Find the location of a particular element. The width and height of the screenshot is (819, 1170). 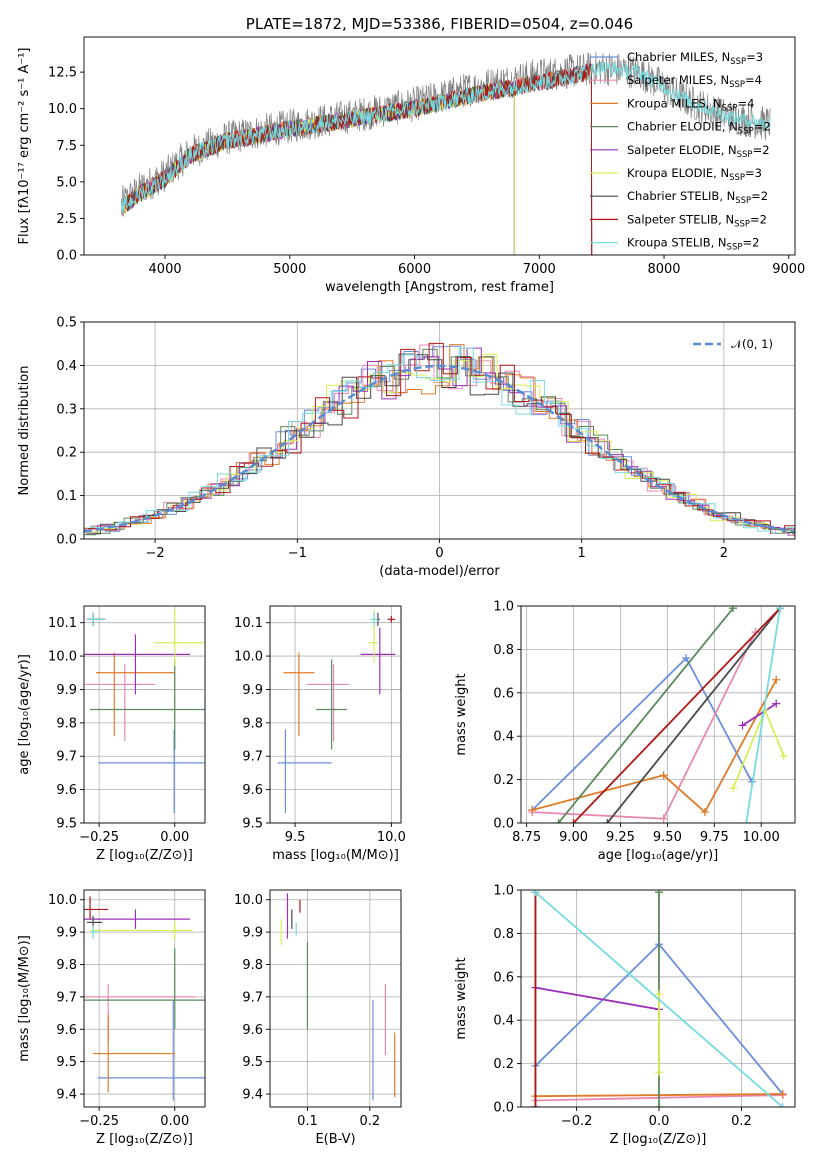

age-vs-mass-plot-area is located at coordinates (336, 711).